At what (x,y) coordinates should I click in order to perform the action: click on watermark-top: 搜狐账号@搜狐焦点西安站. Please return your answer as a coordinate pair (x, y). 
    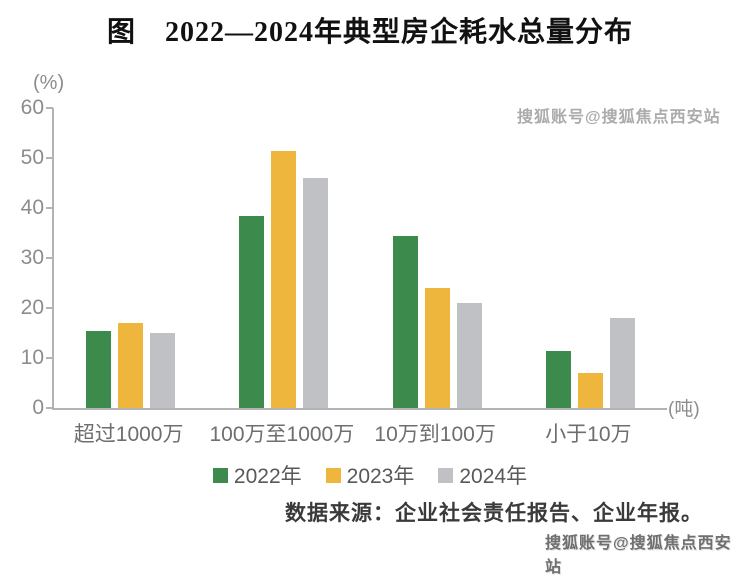
    Looking at the image, I should click on (619, 117).